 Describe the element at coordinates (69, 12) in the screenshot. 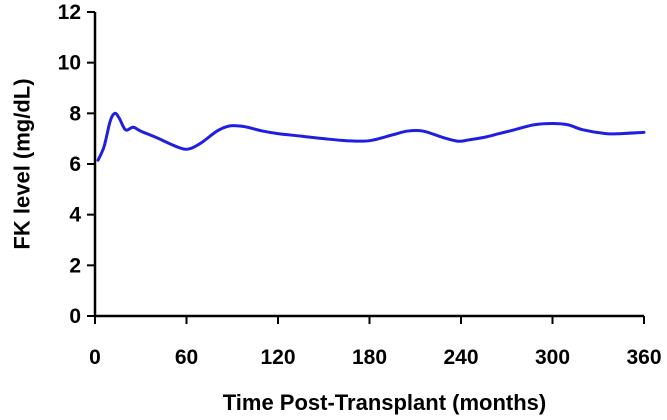

I see `y-tick-label: 12` at that location.